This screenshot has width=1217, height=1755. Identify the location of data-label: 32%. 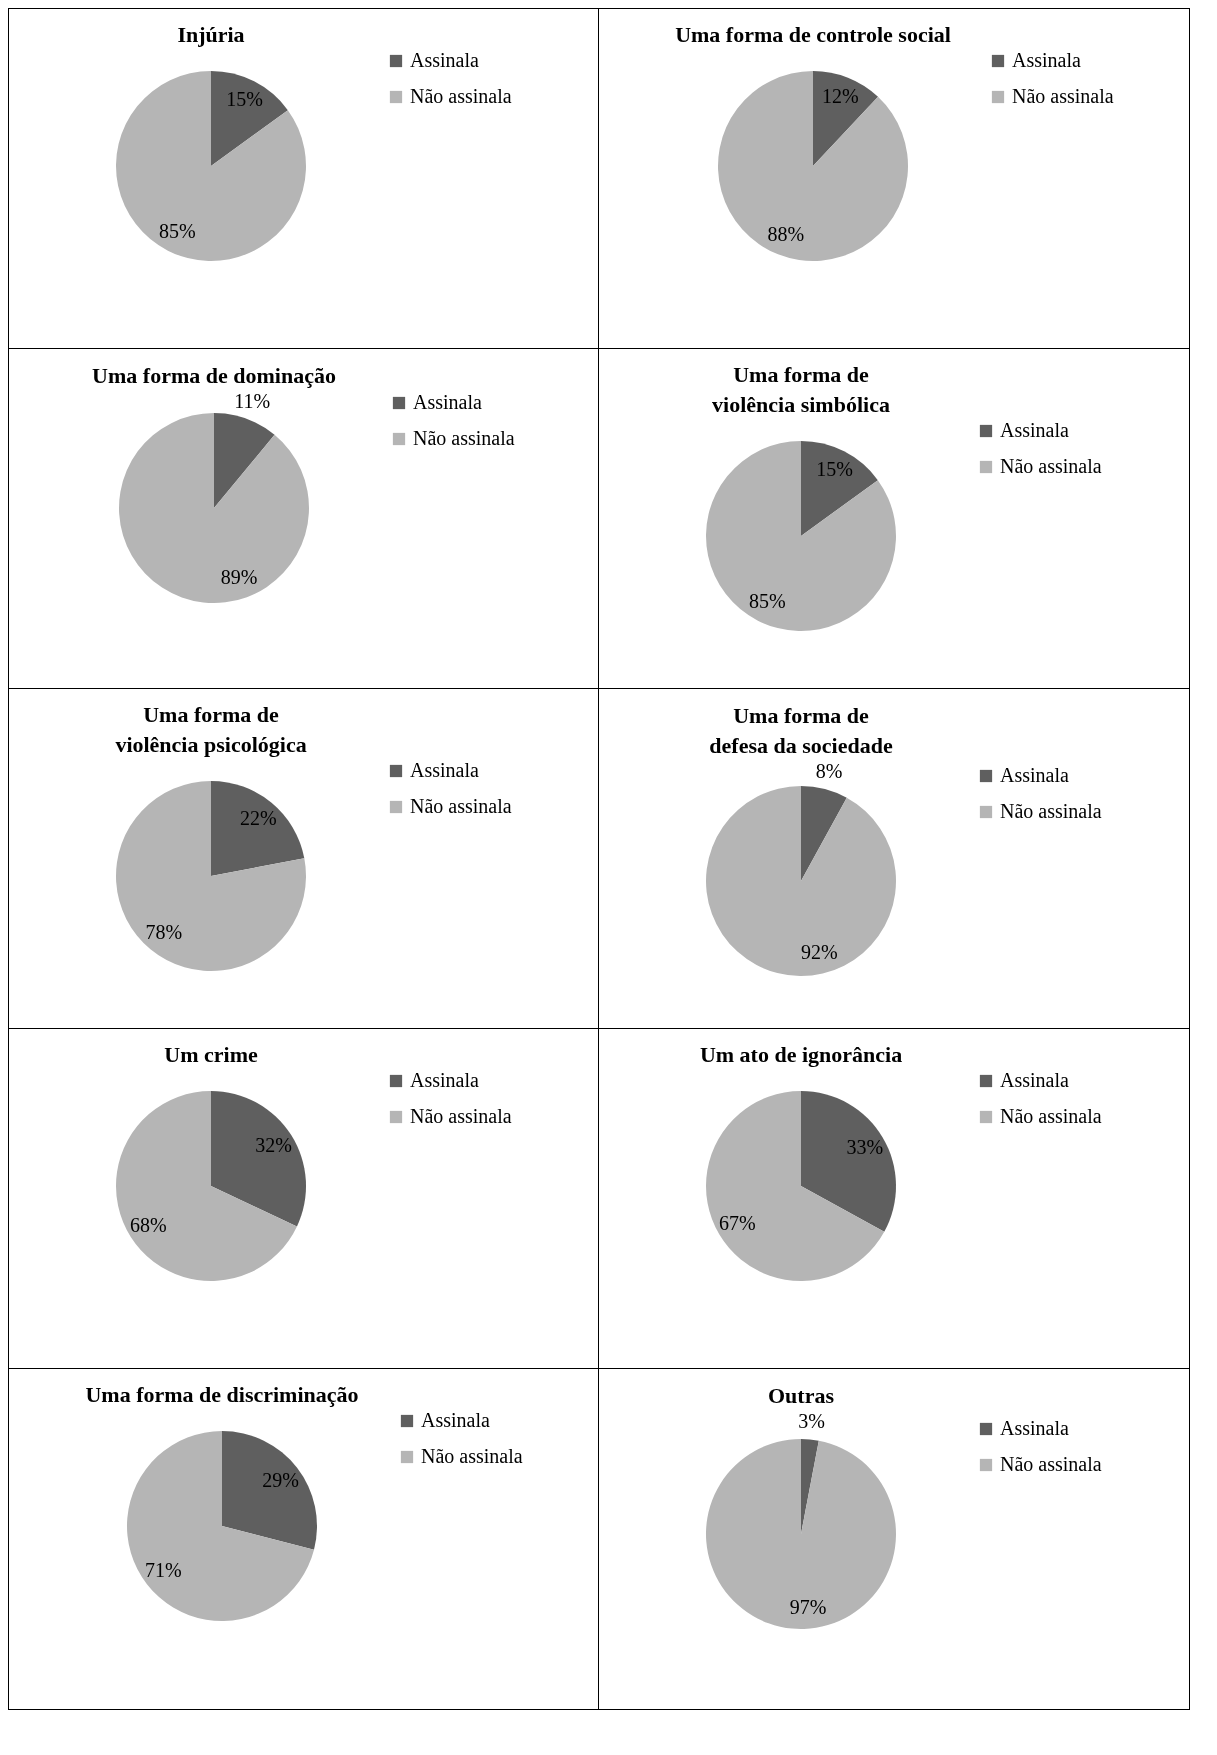
(273, 1145).